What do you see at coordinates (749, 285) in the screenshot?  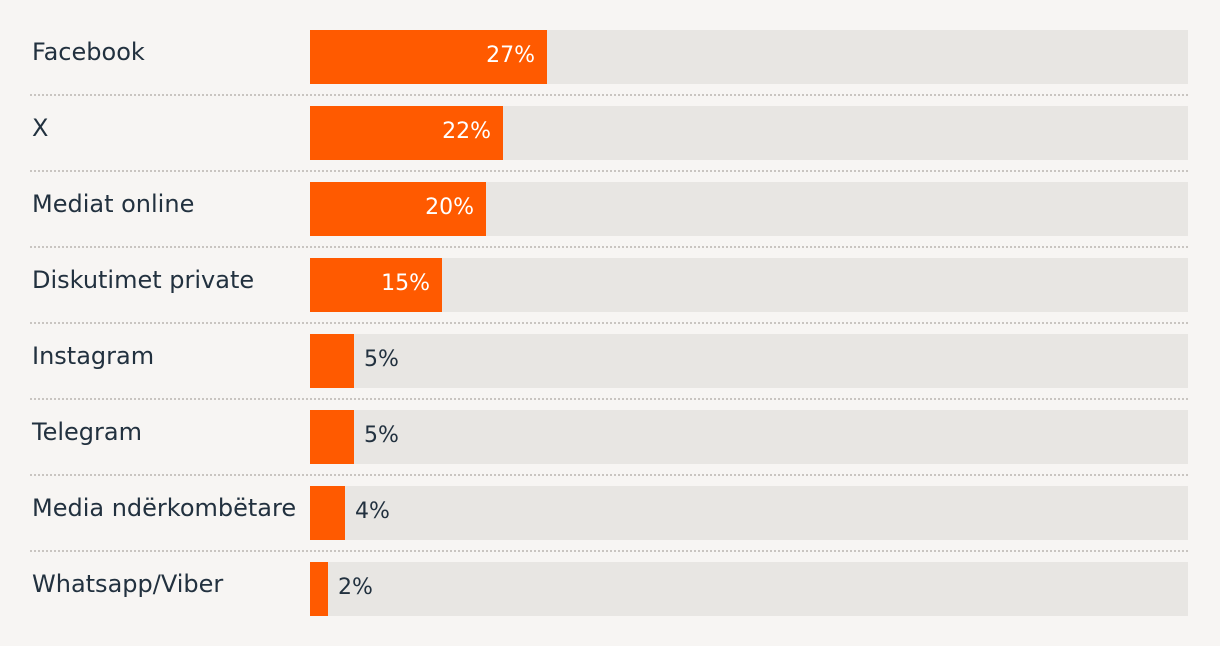 I see `bar-track: 15%` at bounding box center [749, 285].